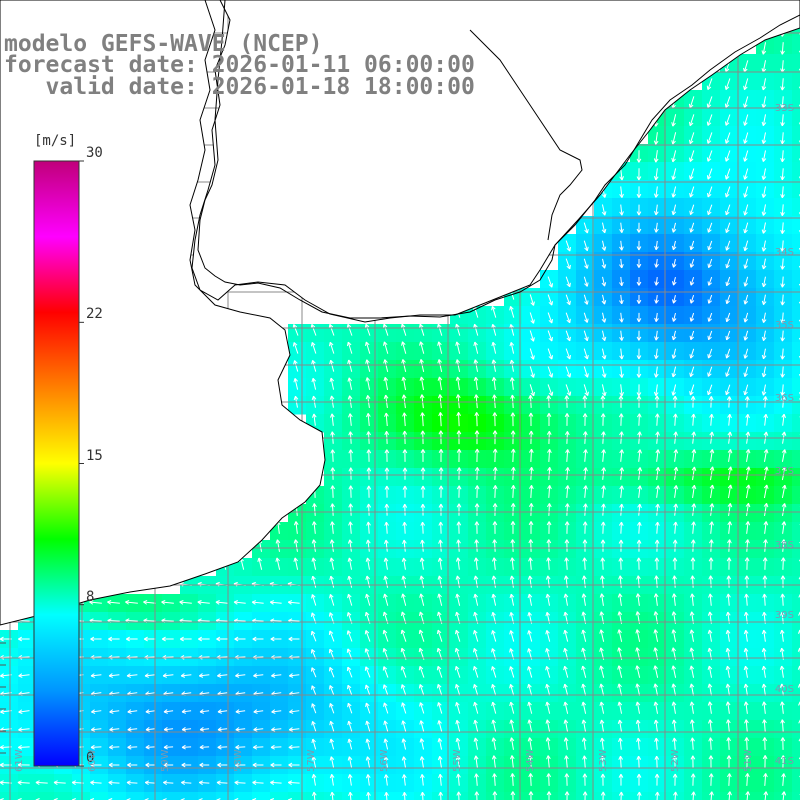  Describe the element at coordinates (784, 471) in the screenshot. I see `lat-label: 37S` at that location.